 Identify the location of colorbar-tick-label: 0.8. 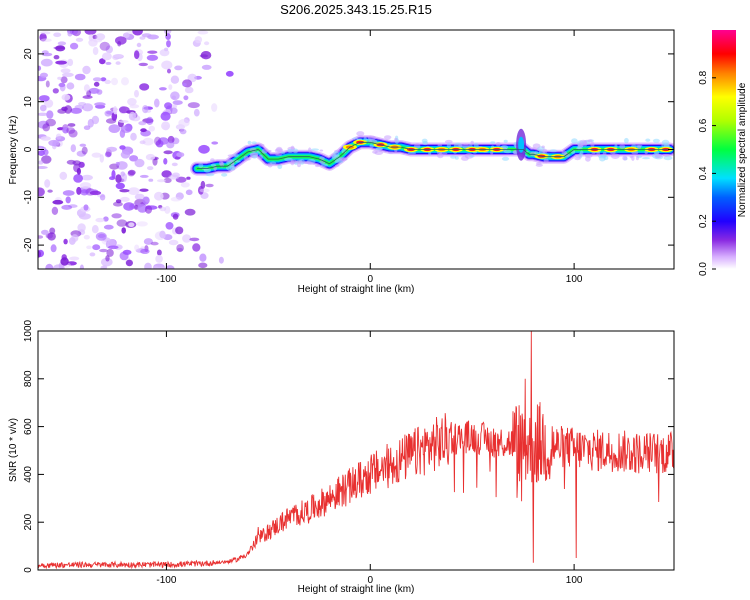
(703, 77).